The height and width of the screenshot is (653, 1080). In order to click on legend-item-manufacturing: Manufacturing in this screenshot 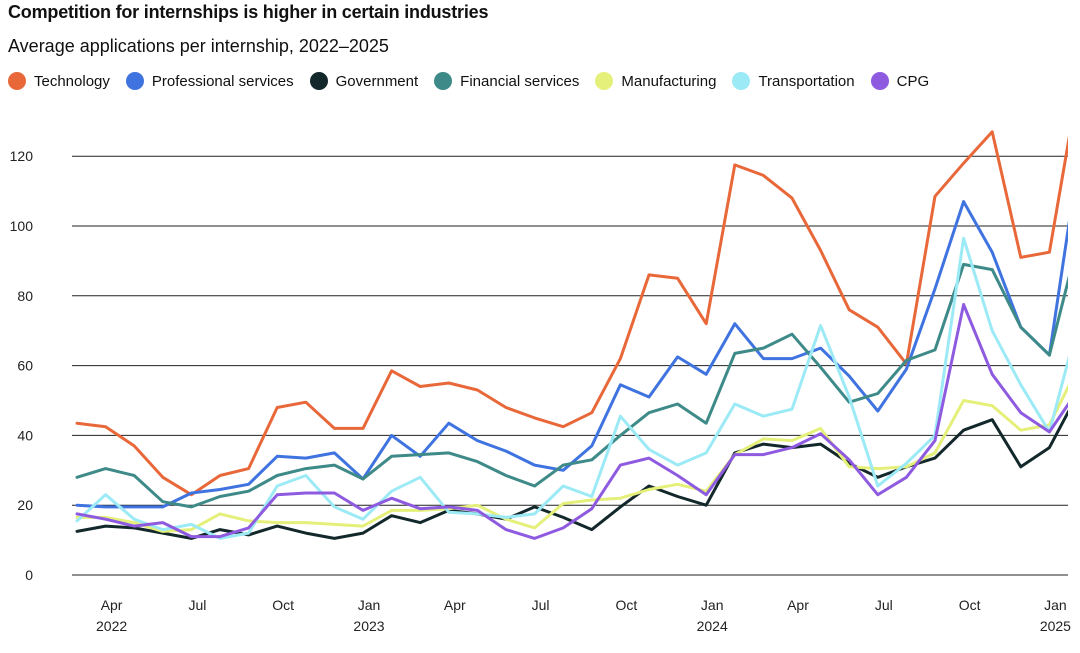, I will do `click(655, 81)`.